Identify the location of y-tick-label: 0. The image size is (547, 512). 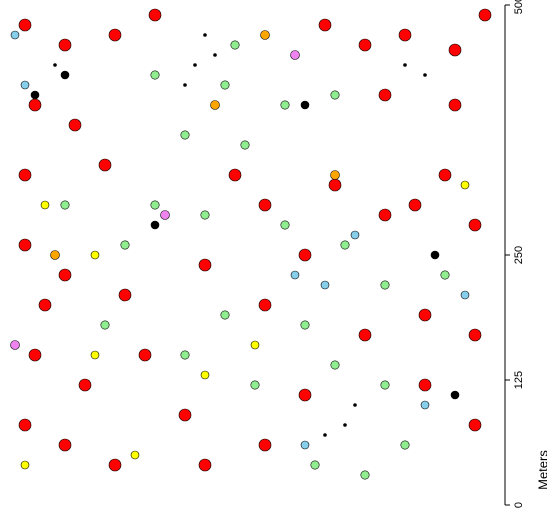
(519, 505).